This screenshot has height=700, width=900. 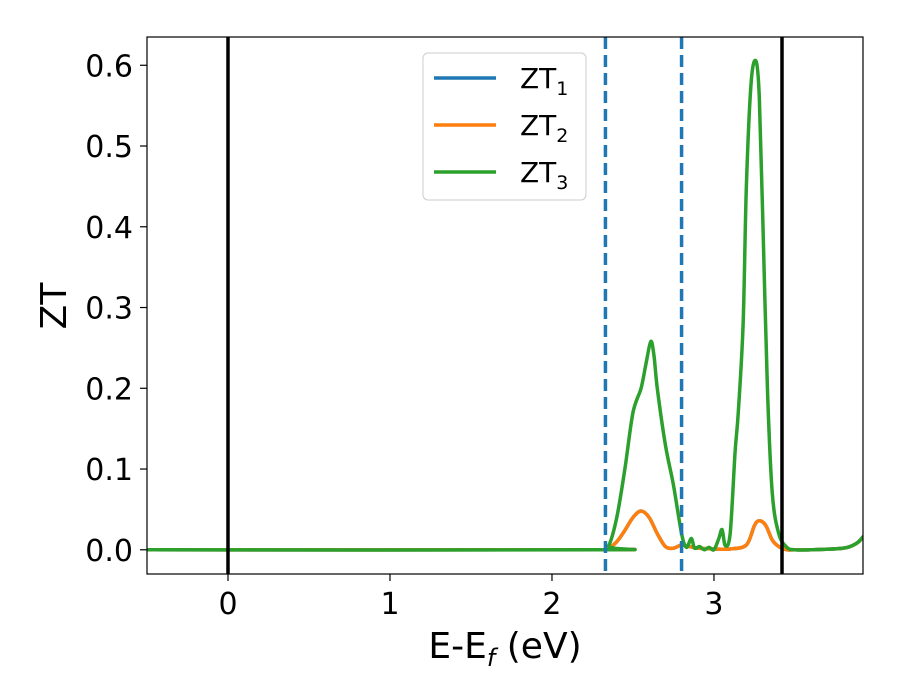 What do you see at coordinates (457, 646) in the screenshot?
I see `x-axis-label-main: E-E` at bounding box center [457, 646].